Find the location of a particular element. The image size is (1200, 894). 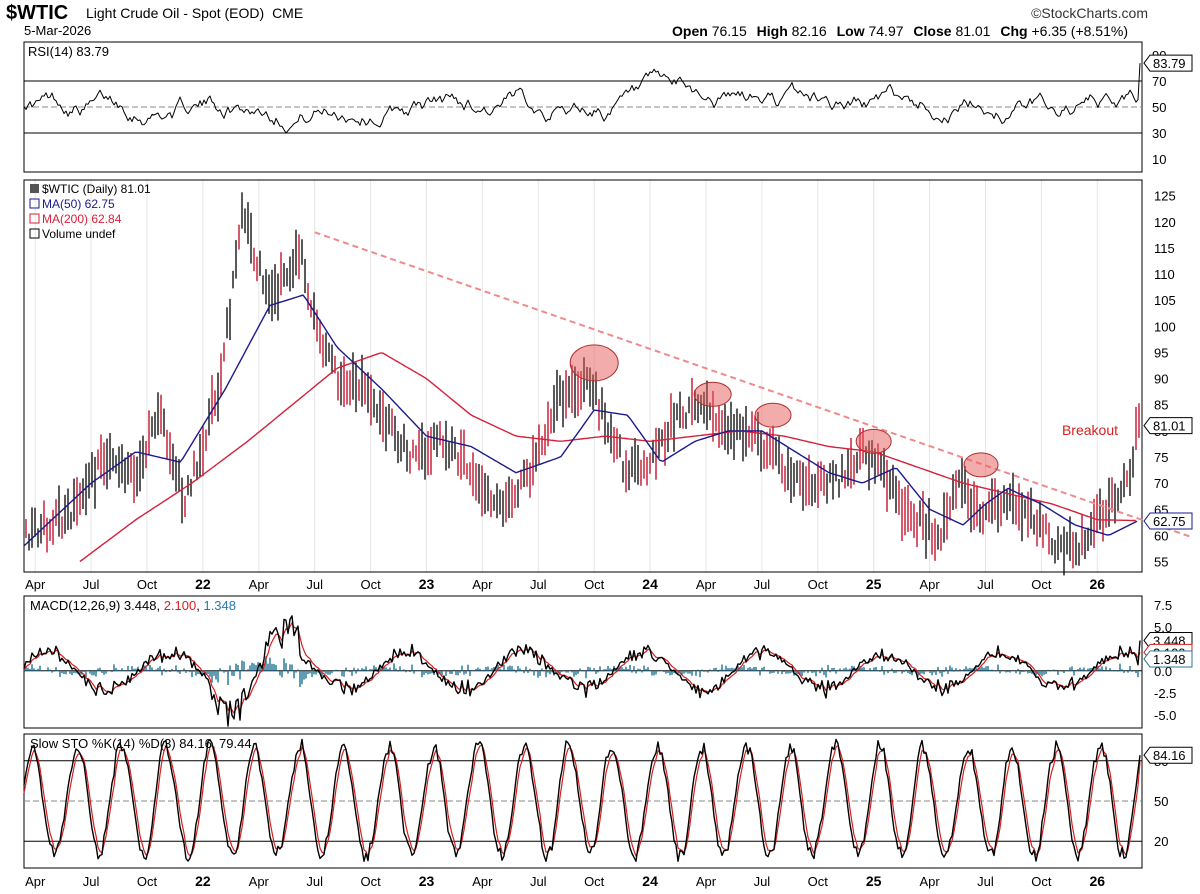

rsi-last-value-text: 83.79 is located at coordinates (1169, 63).